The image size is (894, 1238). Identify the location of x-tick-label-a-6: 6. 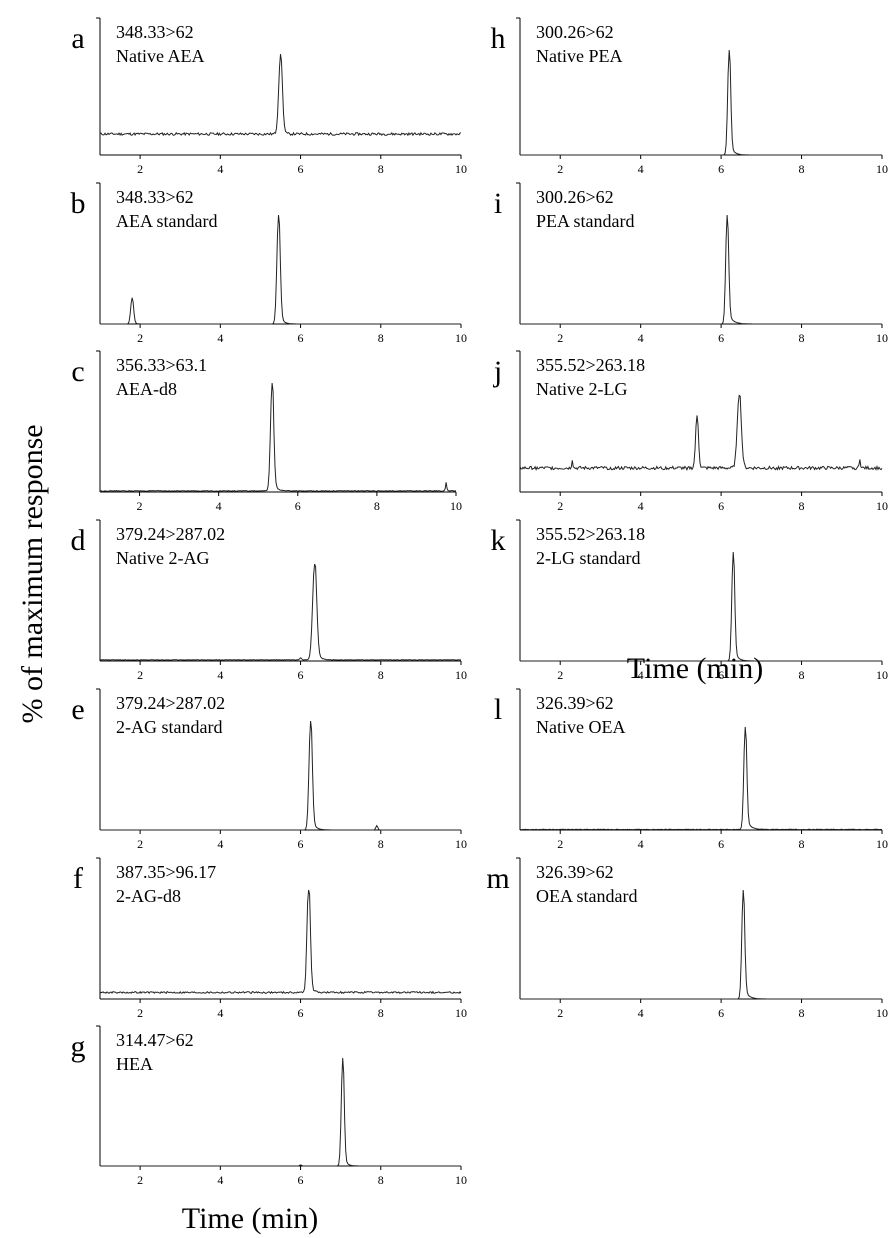
(301, 169).